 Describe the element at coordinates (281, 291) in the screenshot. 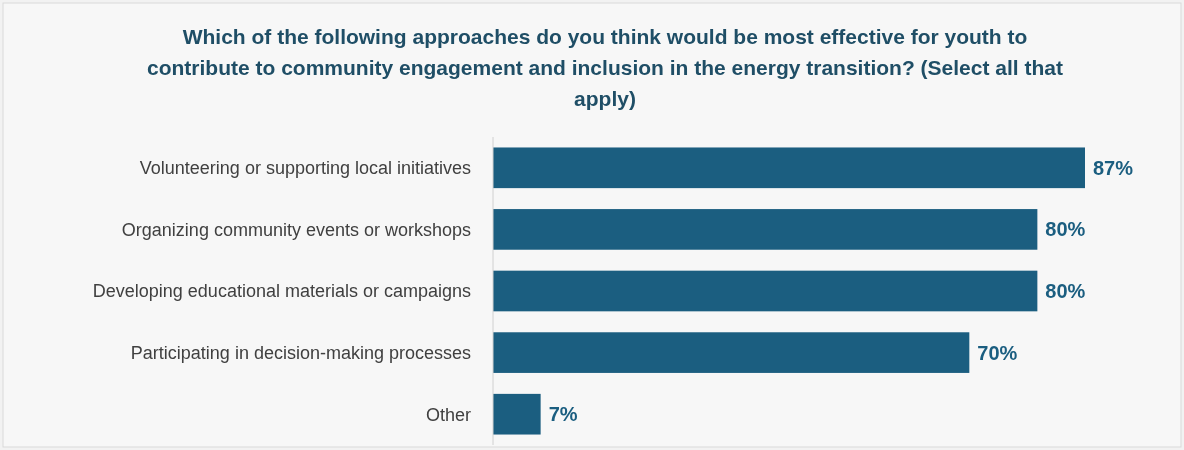

I see `y-tick-label: Developing educational materials or campaigns` at that location.